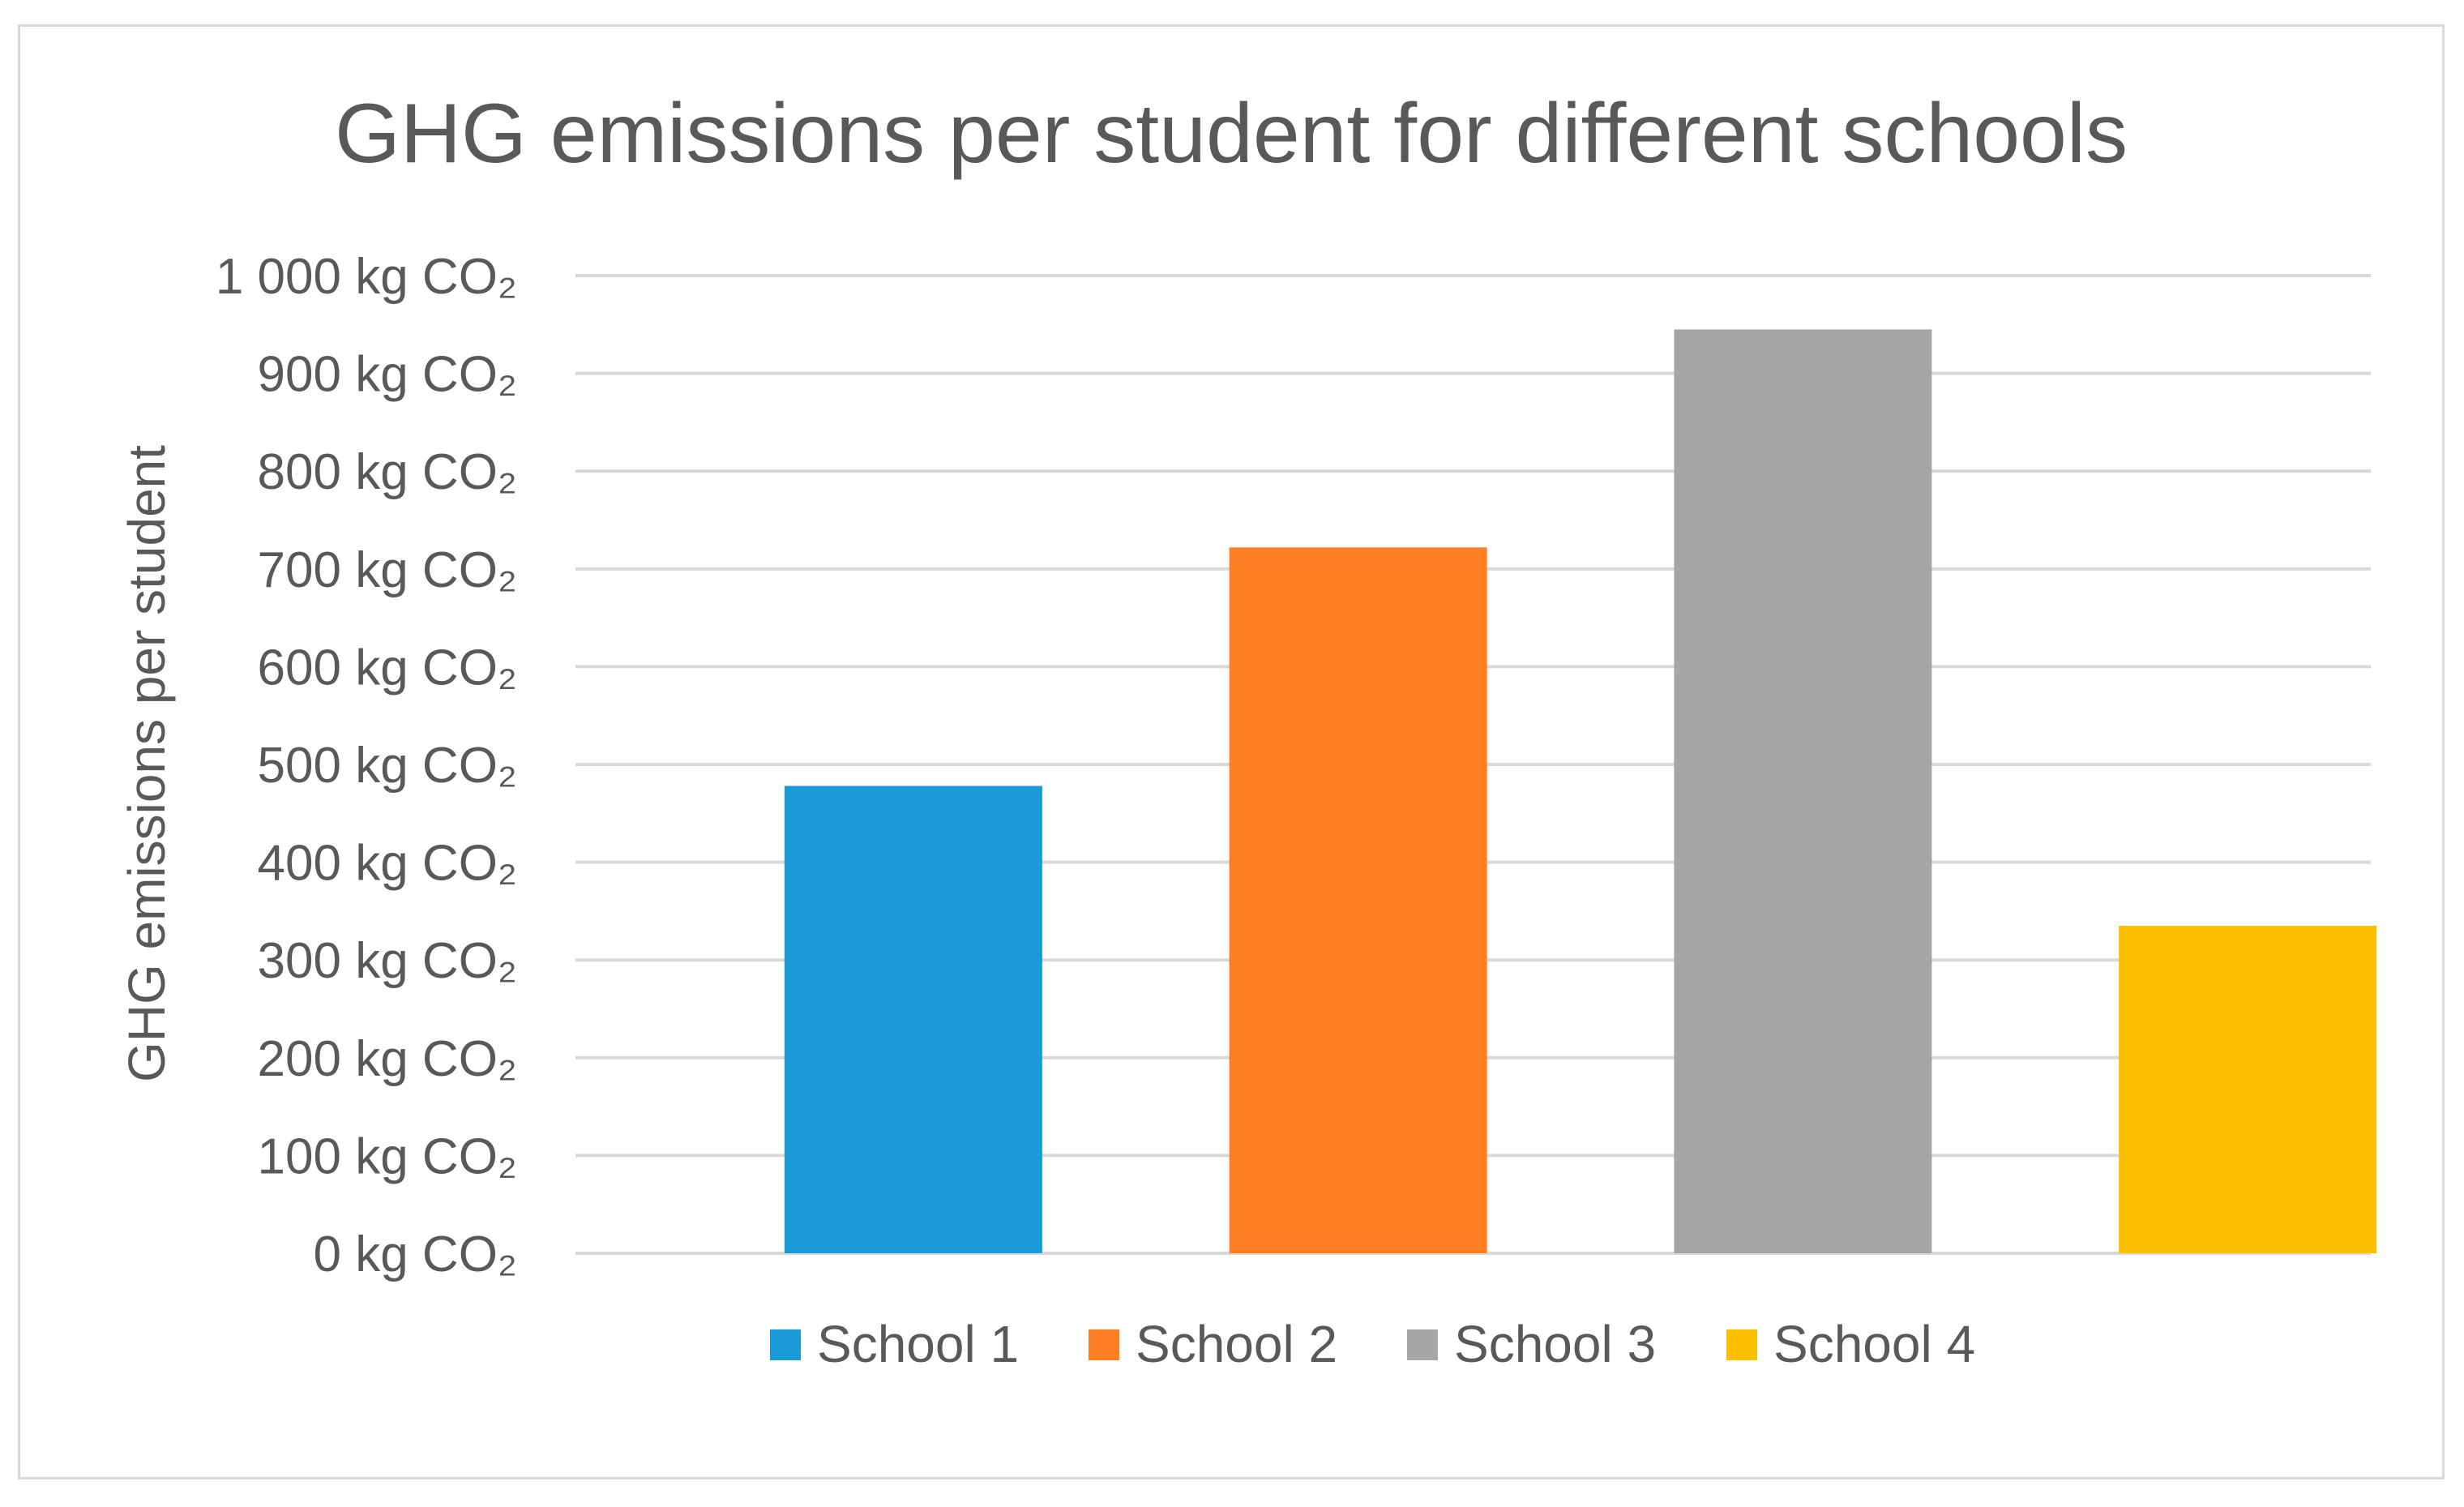 The image size is (2464, 1507). I want to click on legend: School 1 School 2 School 3 School 4, so click(1372, 1344).